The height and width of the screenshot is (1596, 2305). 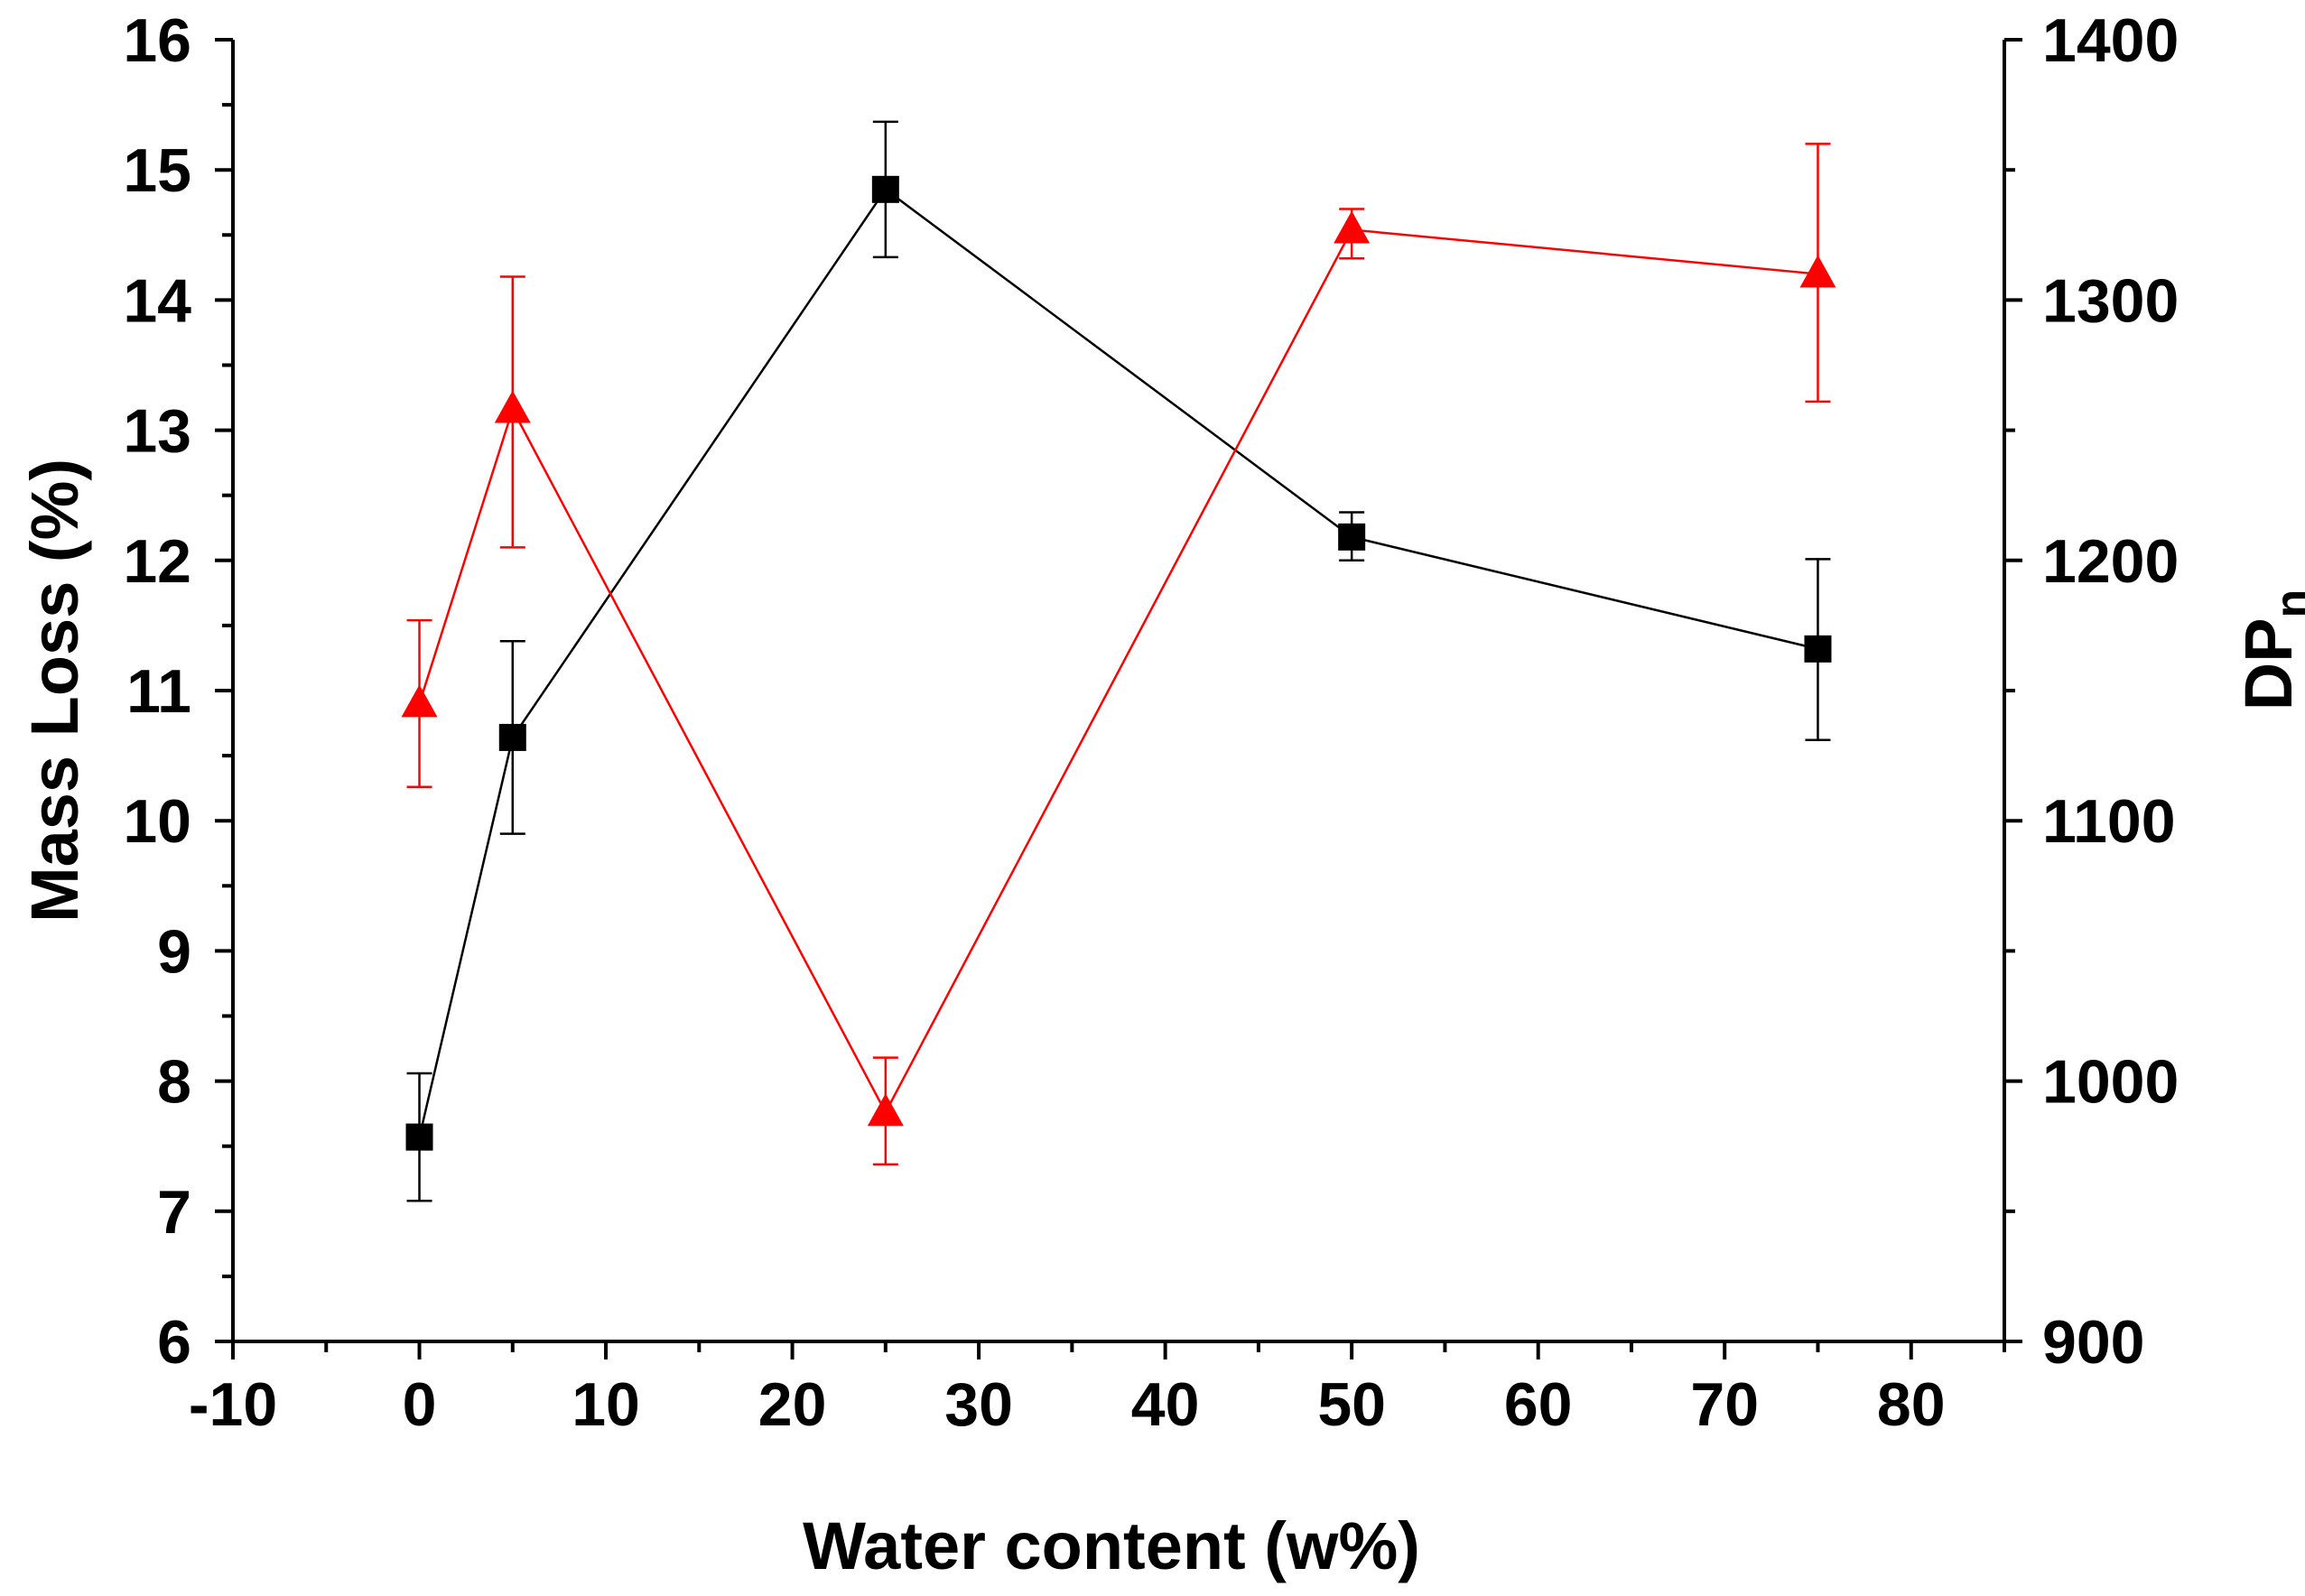 What do you see at coordinates (174, 952) in the screenshot?
I see `y-tick-label: 9` at bounding box center [174, 952].